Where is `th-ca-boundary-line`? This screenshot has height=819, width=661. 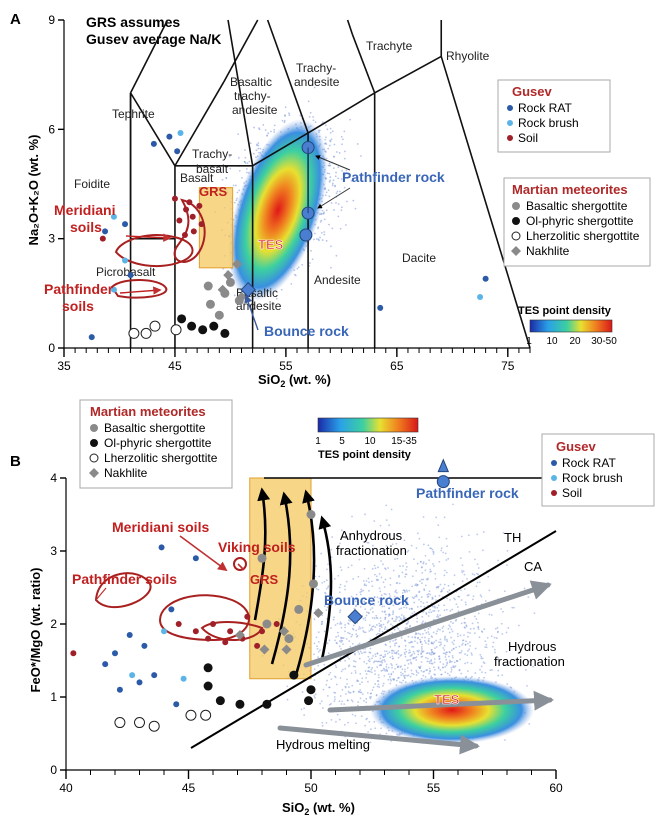 th-ca-boundary-line is located at coordinates (373, 639).